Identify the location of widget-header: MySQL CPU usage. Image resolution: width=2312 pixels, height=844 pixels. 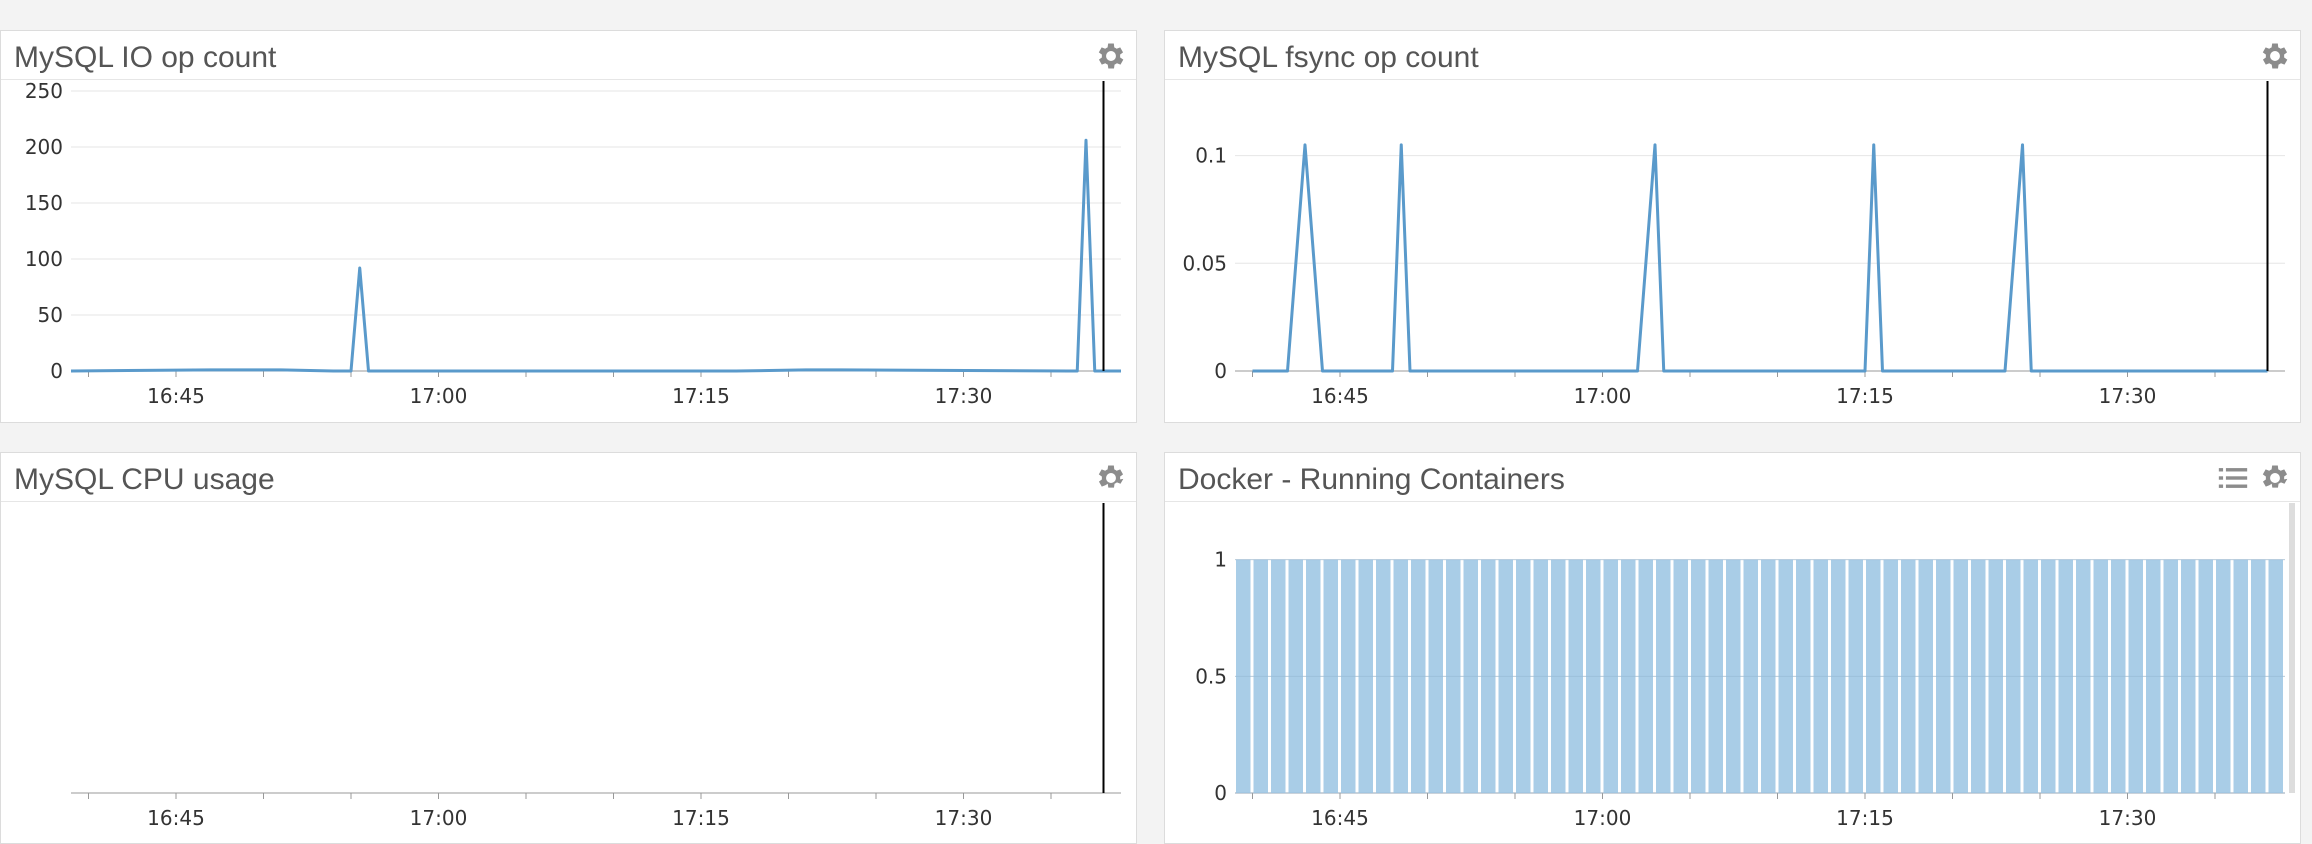
(568, 477).